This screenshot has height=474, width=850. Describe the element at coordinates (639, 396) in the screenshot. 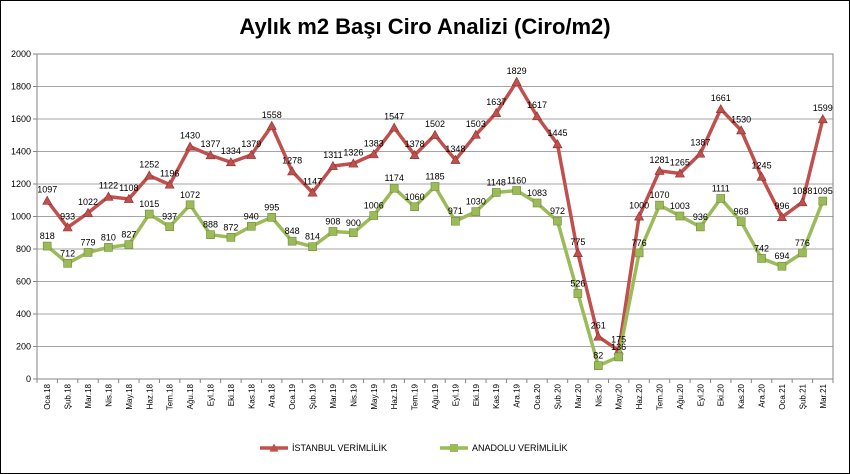

I see `x-tick-label: Haz.20` at that location.